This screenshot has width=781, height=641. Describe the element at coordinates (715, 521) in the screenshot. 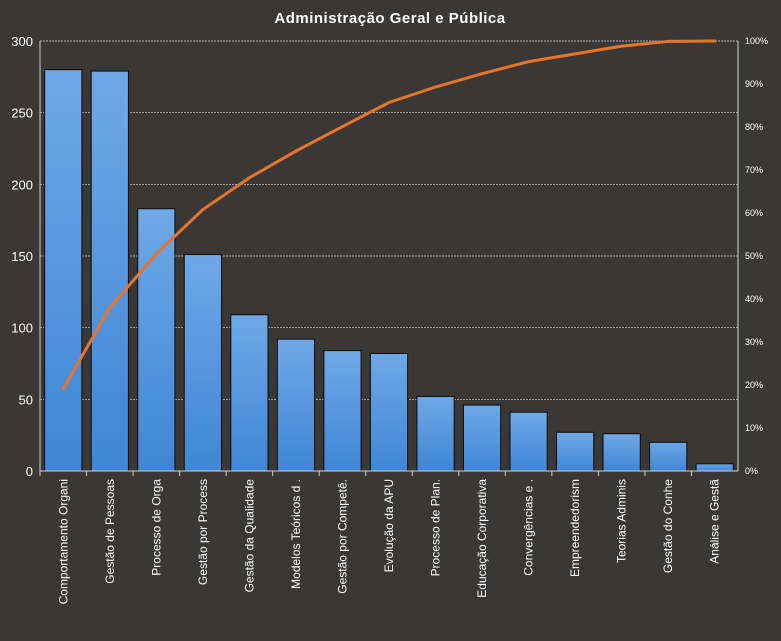

I see `x-tick-label: Análise e Gestã` at that location.